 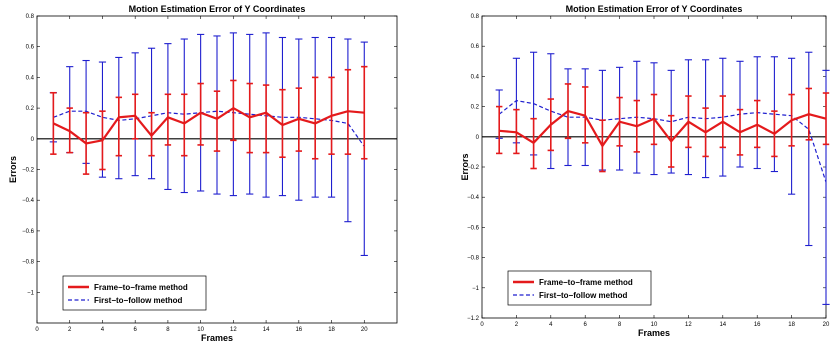 I want to click on y-tick-label: −1.2, so click(x=473, y=319).